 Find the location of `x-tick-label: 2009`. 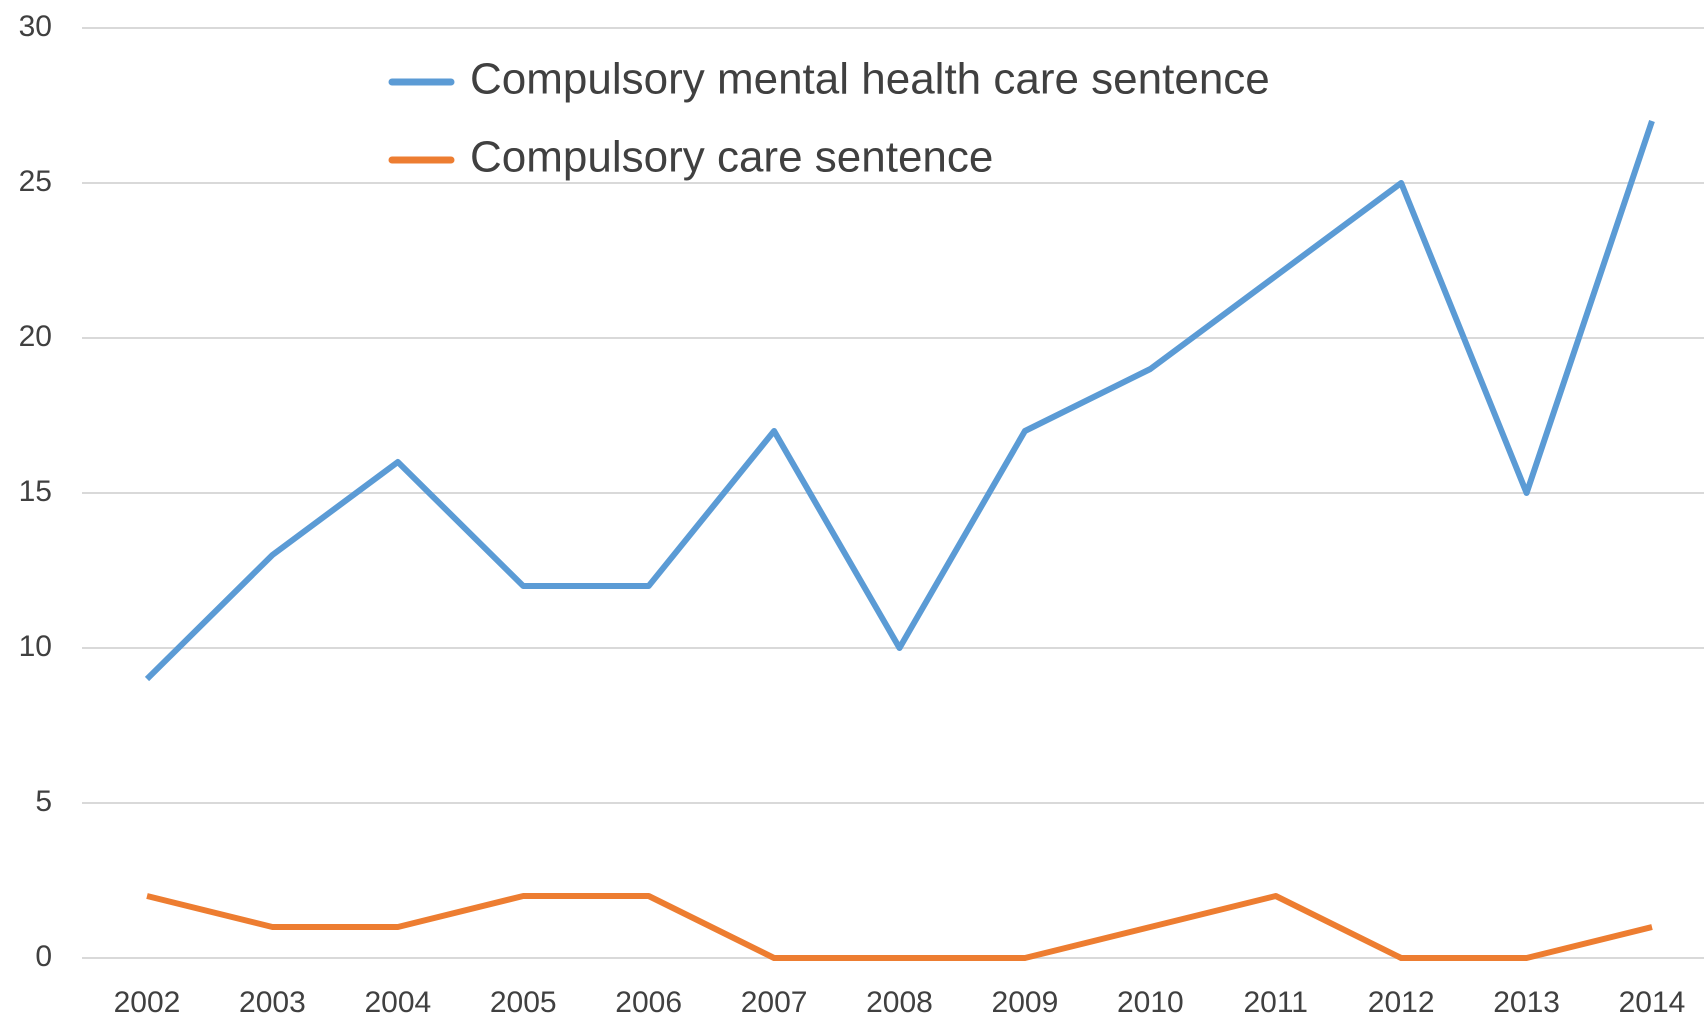

x-tick-label: 2009 is located at coordinates (1025, 1002).